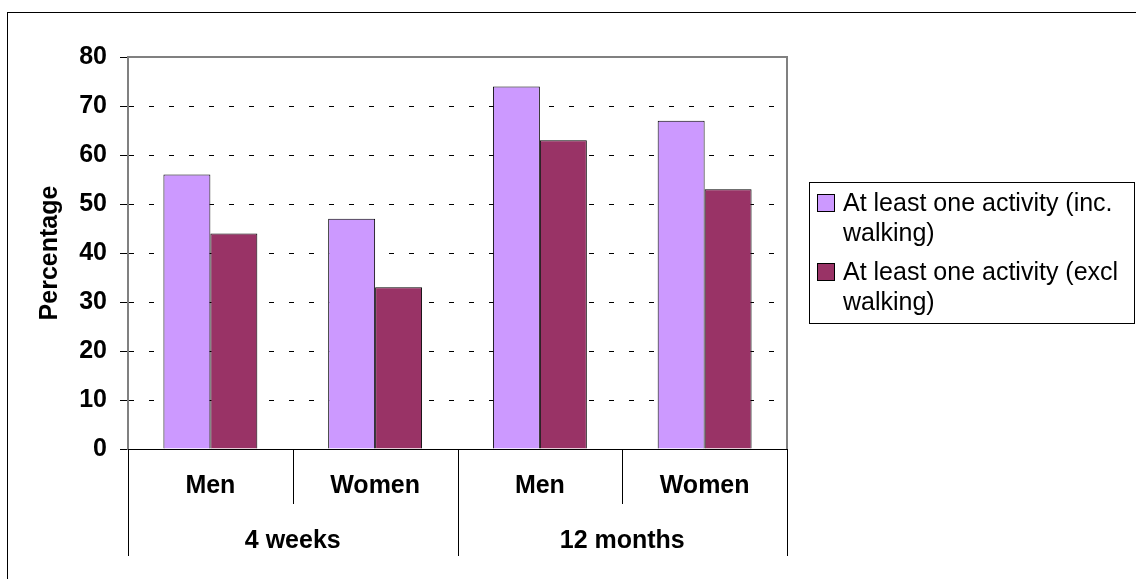  What do you see at coordinates (622, 538) in the screenshot?
I see `text: 12 months` at bounding box center [622, 538].